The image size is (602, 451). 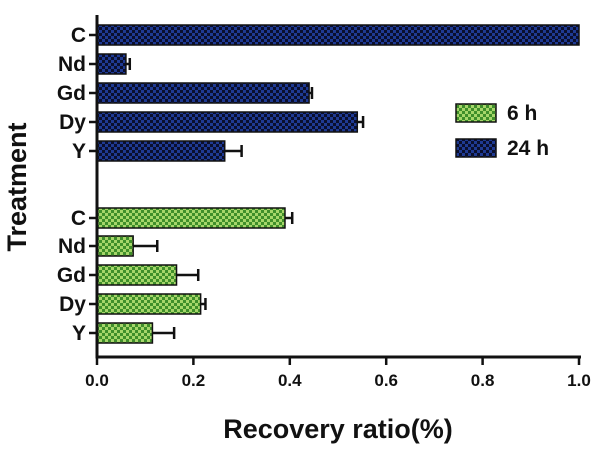 I want to click on legend: 6 h 24 h, so click(x=502, y=131).